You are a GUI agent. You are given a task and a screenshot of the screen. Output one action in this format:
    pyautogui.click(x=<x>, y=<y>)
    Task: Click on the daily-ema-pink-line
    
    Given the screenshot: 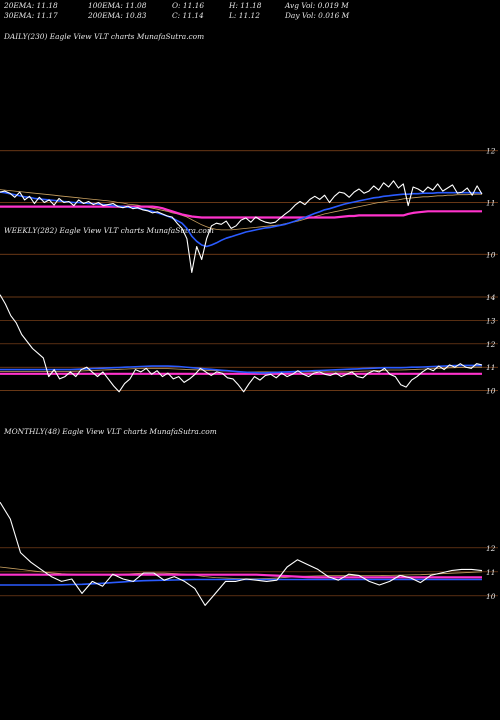 What is the action you would take?
    pyautogui.click(x=241, y=212)
    